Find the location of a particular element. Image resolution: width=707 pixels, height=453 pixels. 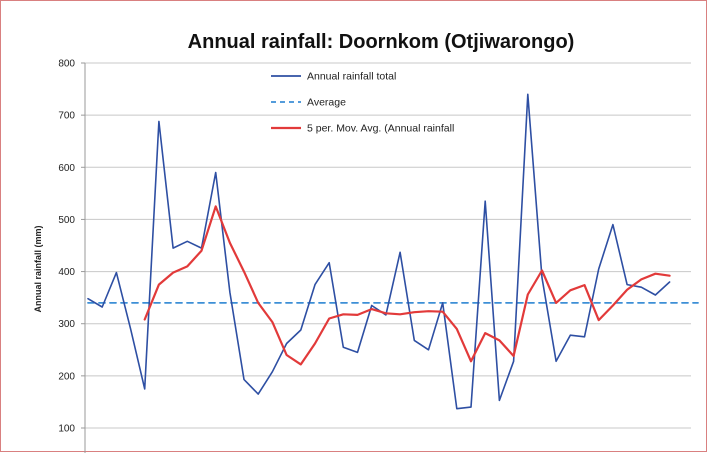

axes is located at coordinates (83, 257).